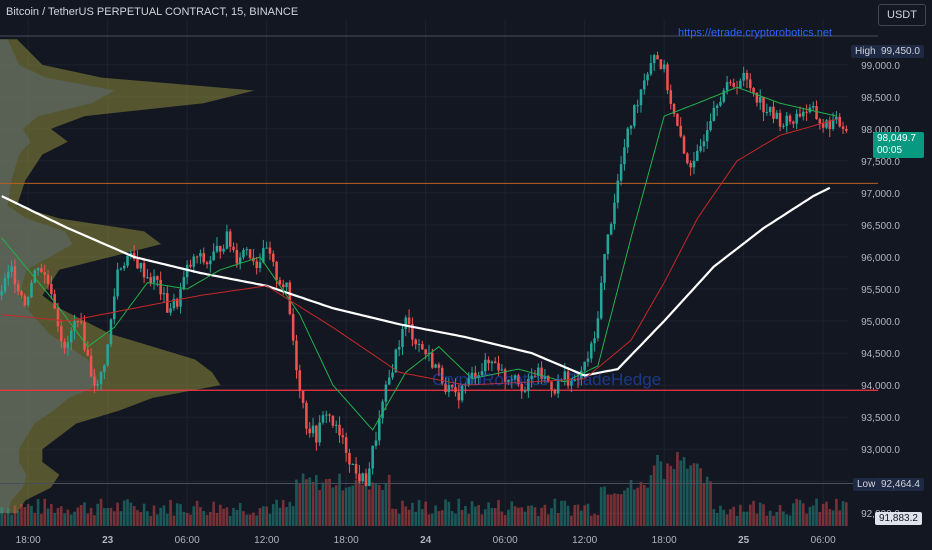 The image size is (932, 550). What do you see at coordinates (902, 15) in the screenshot?
I see `currency-button: USDT` at bounding box center [902, 15].